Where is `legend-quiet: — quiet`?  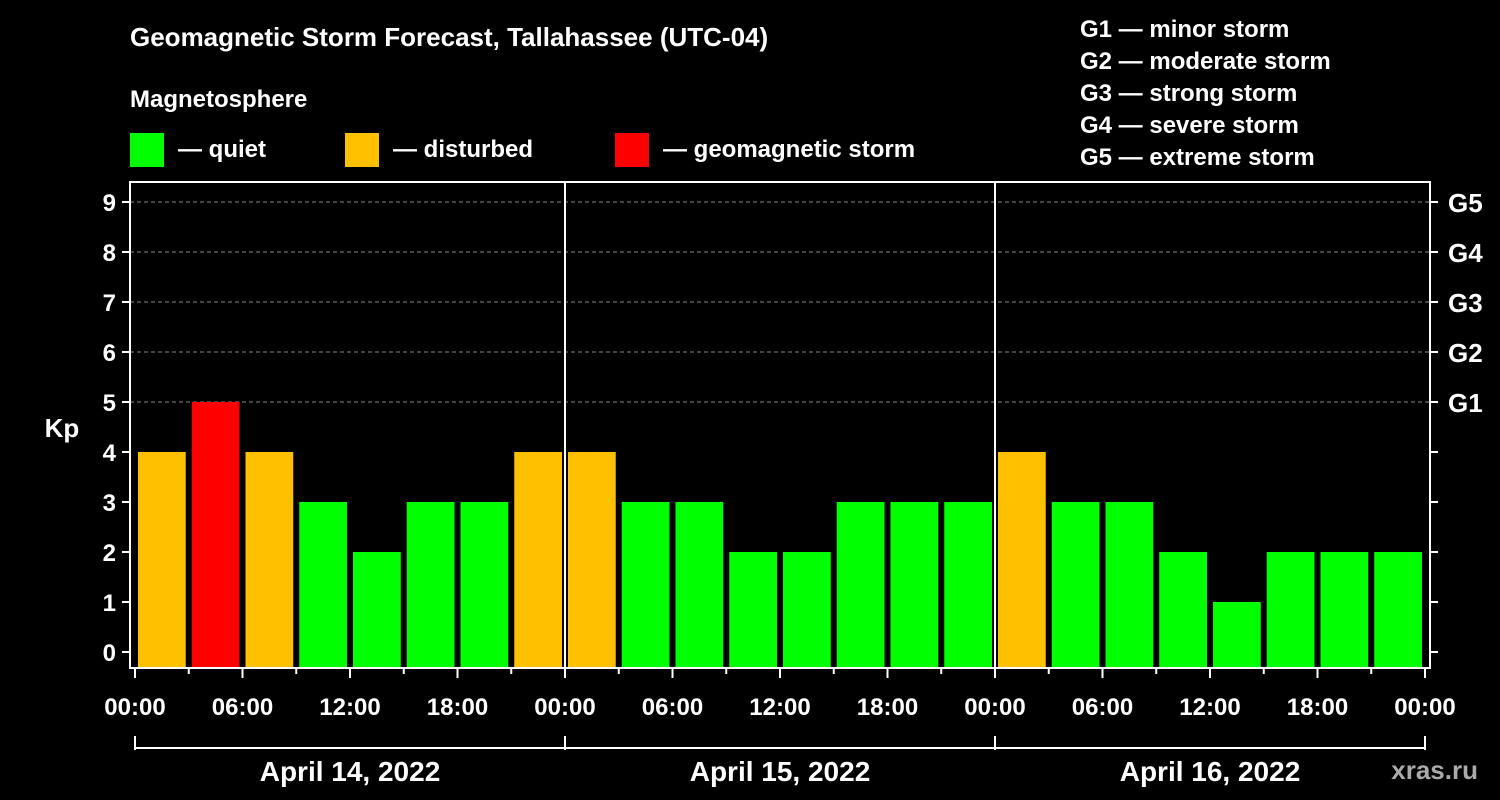
legend-quiet: — quiet is located at coordinates (198, 150).